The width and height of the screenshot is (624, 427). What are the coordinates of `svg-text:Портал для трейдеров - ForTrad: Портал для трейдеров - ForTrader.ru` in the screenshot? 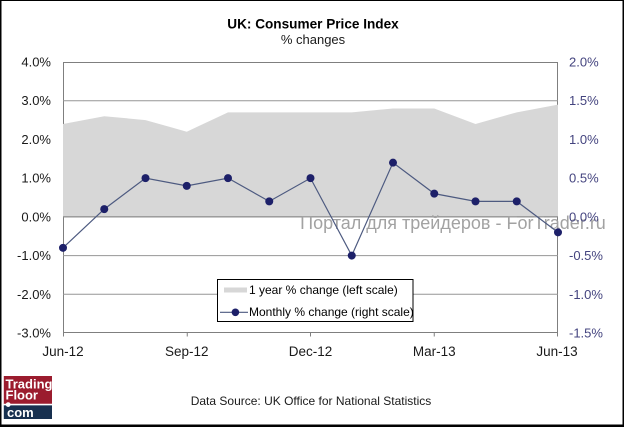 It's located at (453, 223).